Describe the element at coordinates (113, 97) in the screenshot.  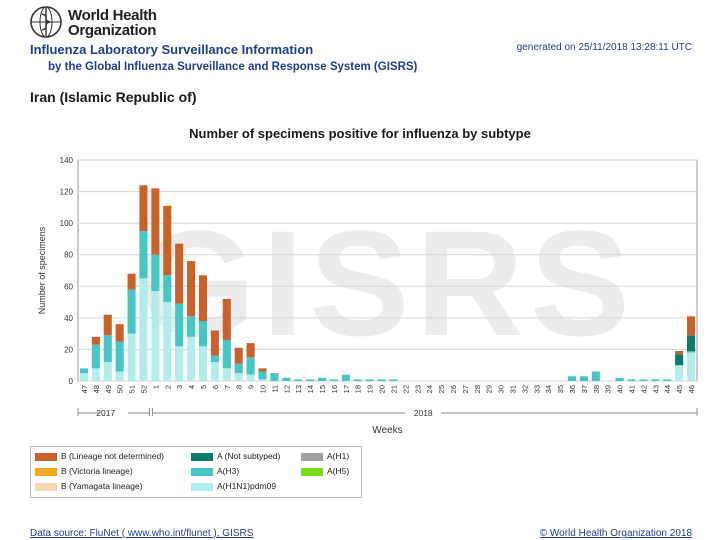
I see `country-name: Iran (Islamic Republic of)` at that location.